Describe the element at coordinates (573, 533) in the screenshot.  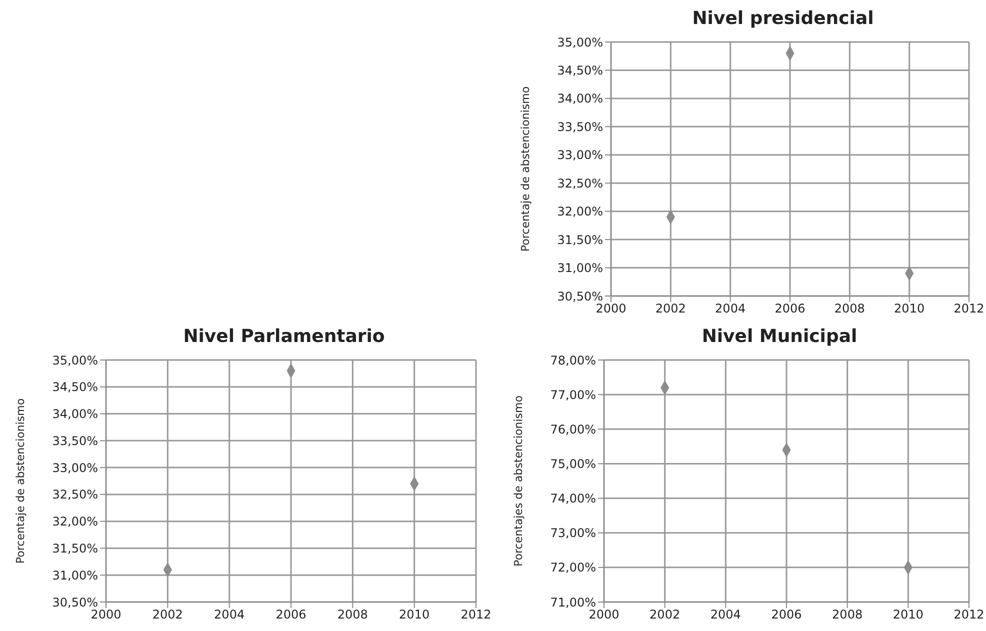
I see `y-tick-label: 73,00%` at that location.